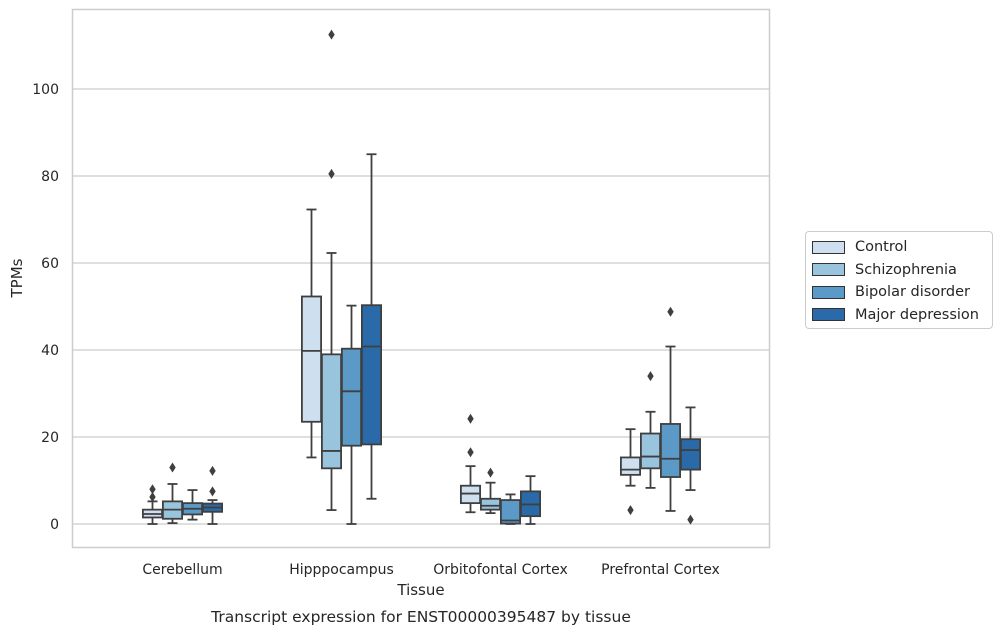 This screenshot has width=1002, height=634. I want to click on x-tick-label: Hipppocampus, so click(341, 570).